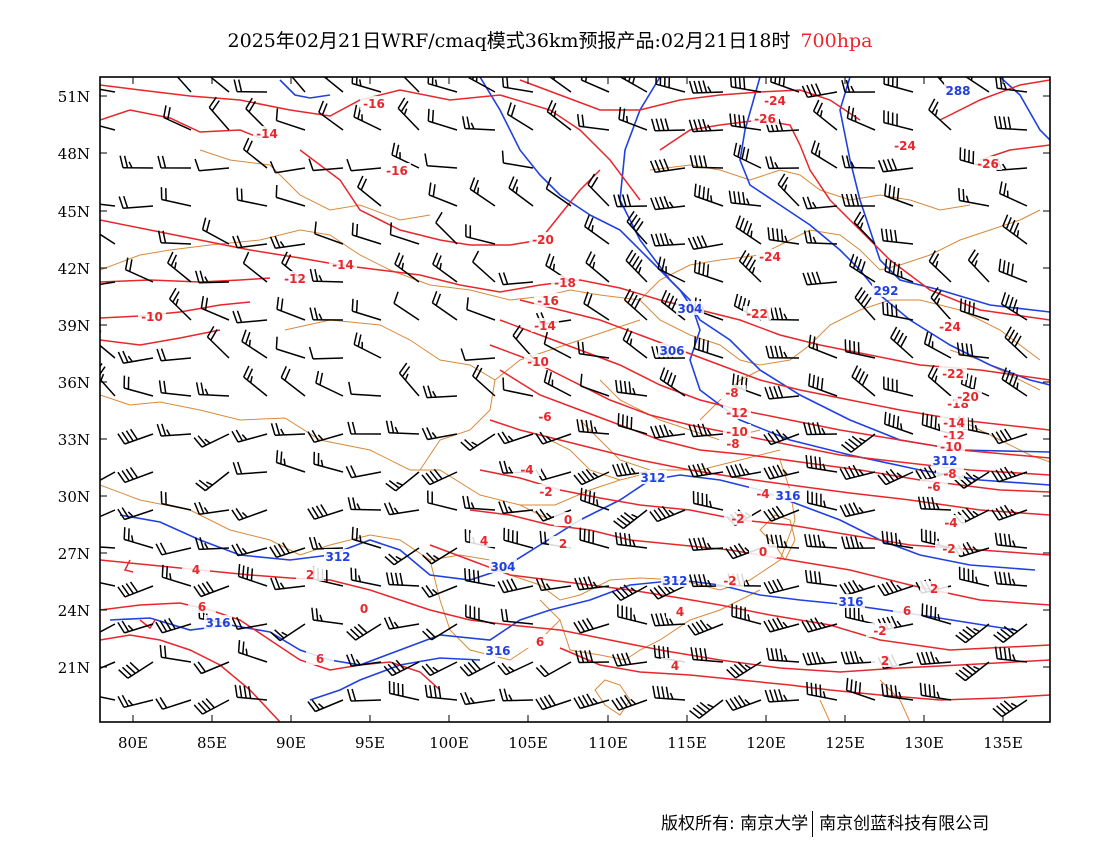 The image size is (1100, 850). I want to click on copyright-right: 南京创蓝科技有限公司, so click(904, 824).